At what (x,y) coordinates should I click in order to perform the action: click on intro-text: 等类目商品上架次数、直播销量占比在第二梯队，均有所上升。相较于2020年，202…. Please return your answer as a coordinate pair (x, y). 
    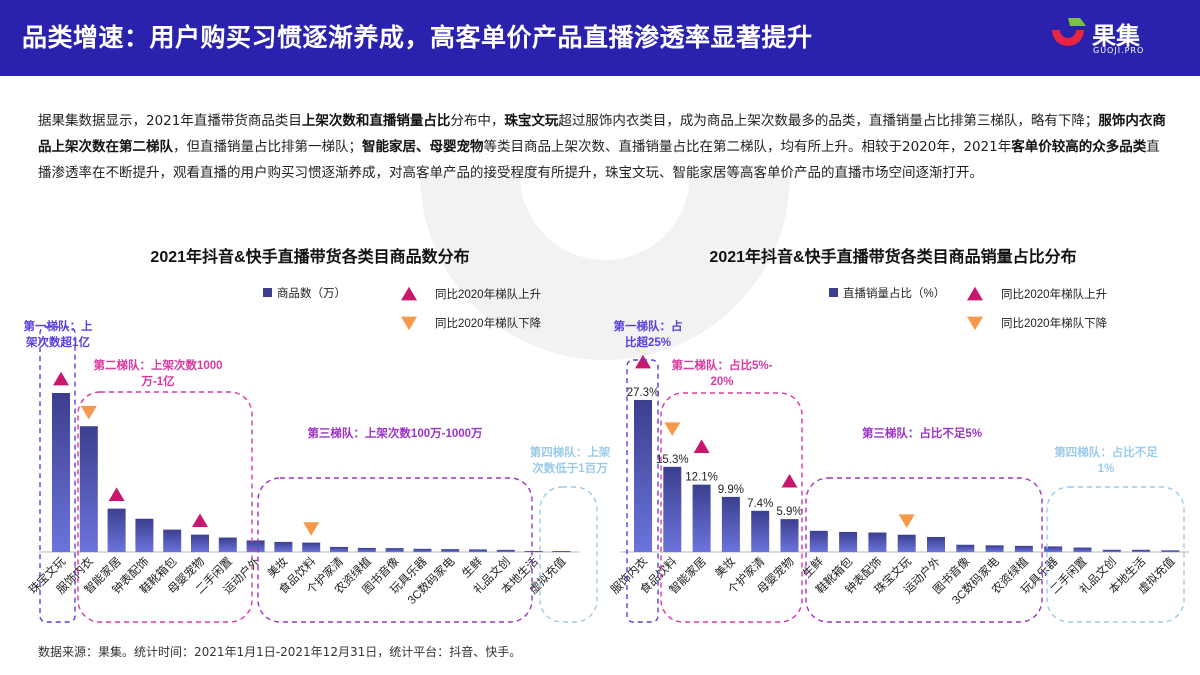
    Looking at the image, I should click on (747, 147).